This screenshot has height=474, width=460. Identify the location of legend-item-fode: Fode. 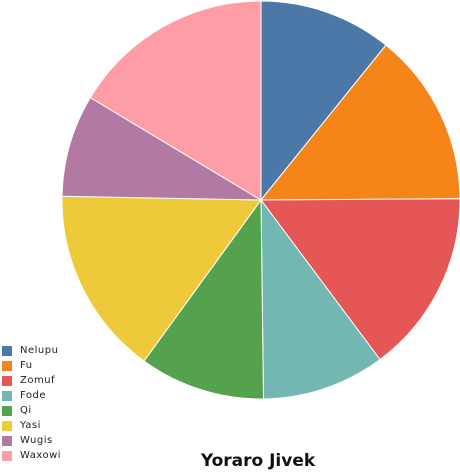
(31, 395).